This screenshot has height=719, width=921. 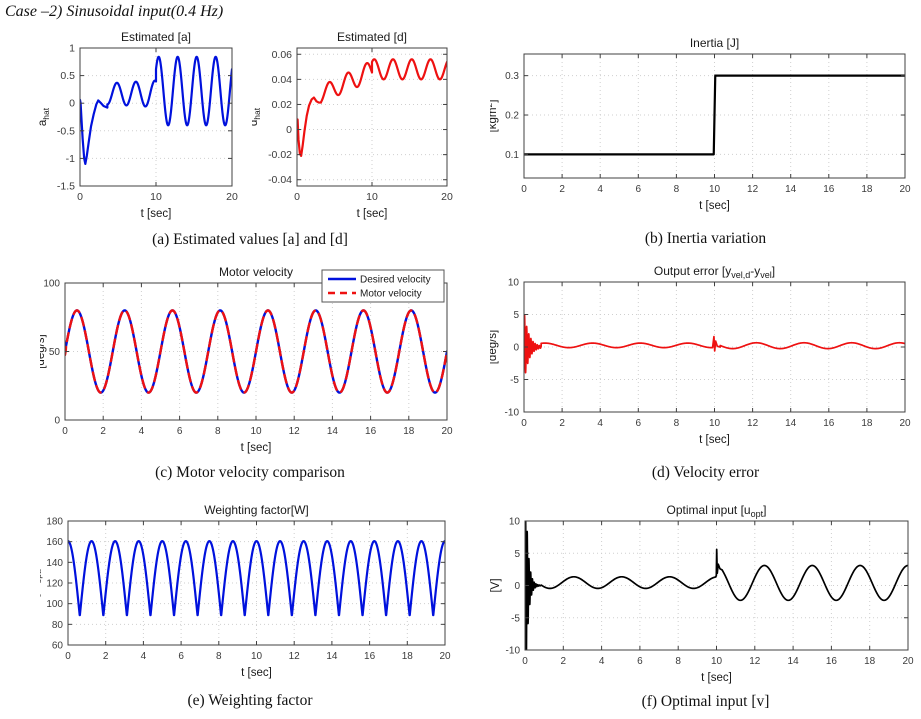 I want to click on svg-text: -1, so click(x=70, y=159).